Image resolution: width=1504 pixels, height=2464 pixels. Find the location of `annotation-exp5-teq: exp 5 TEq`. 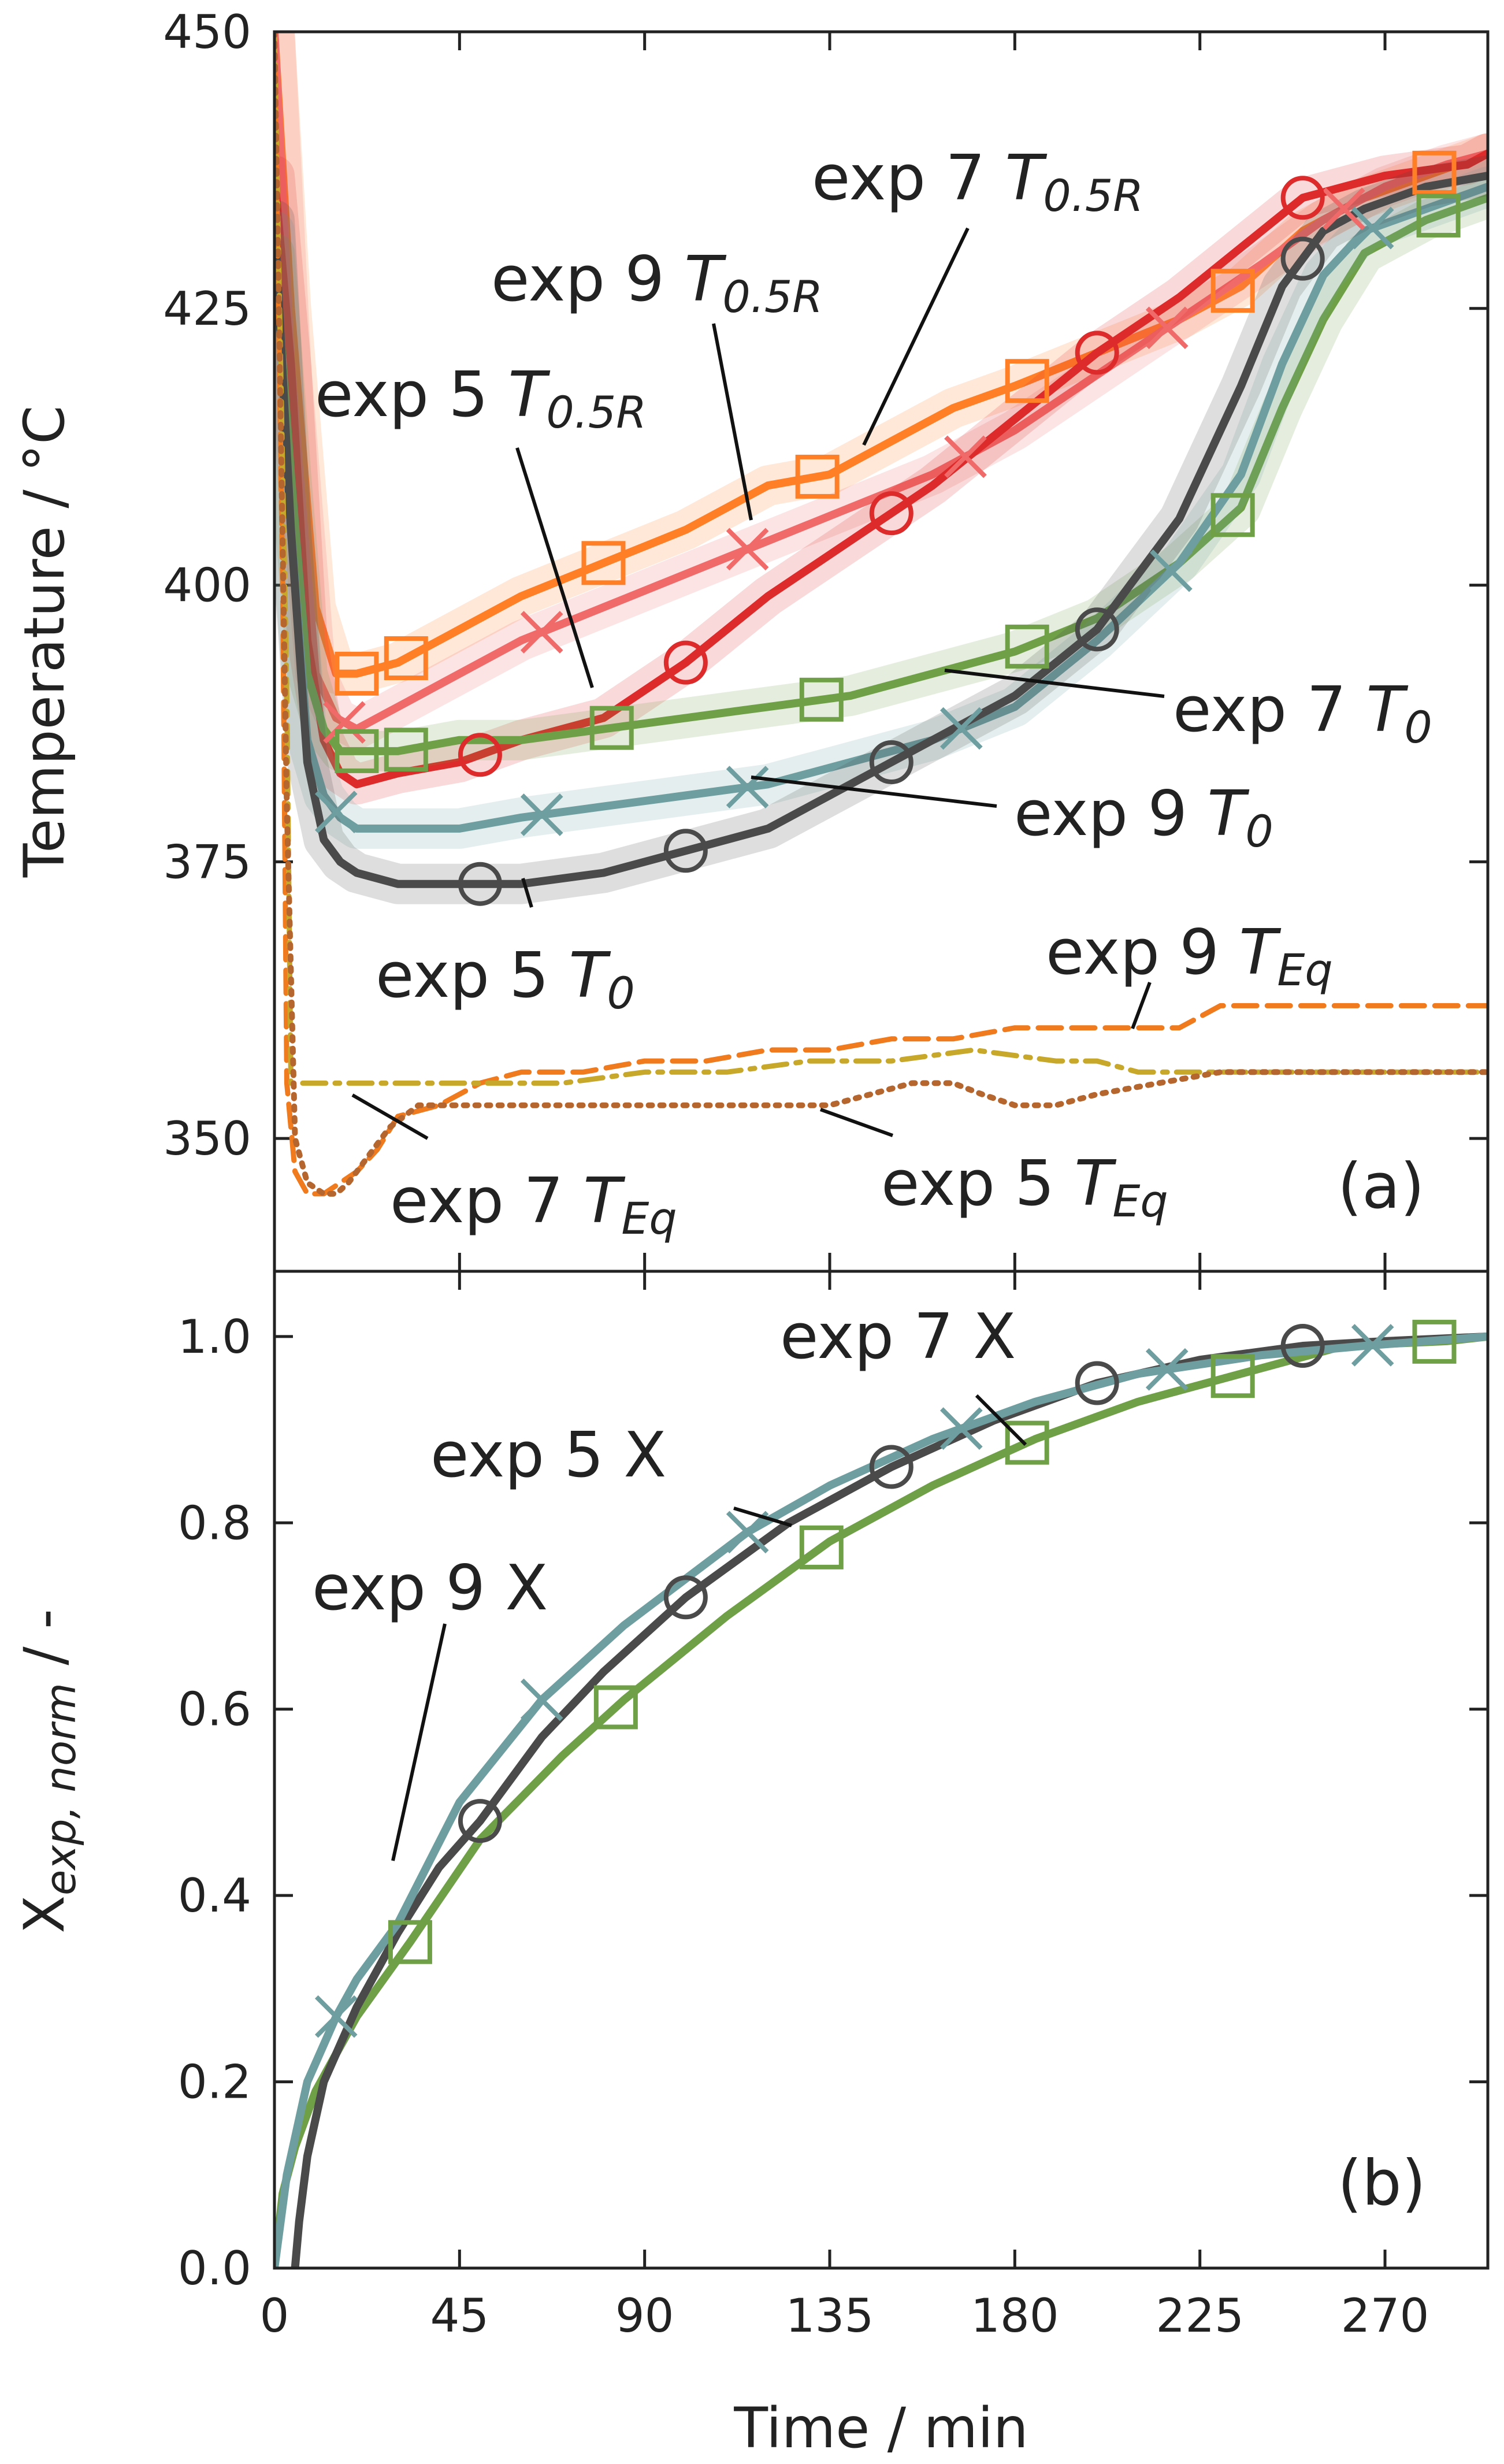

annotation-exp5-teq: exp 5 TEq is located at coordinates (1024, 1187).